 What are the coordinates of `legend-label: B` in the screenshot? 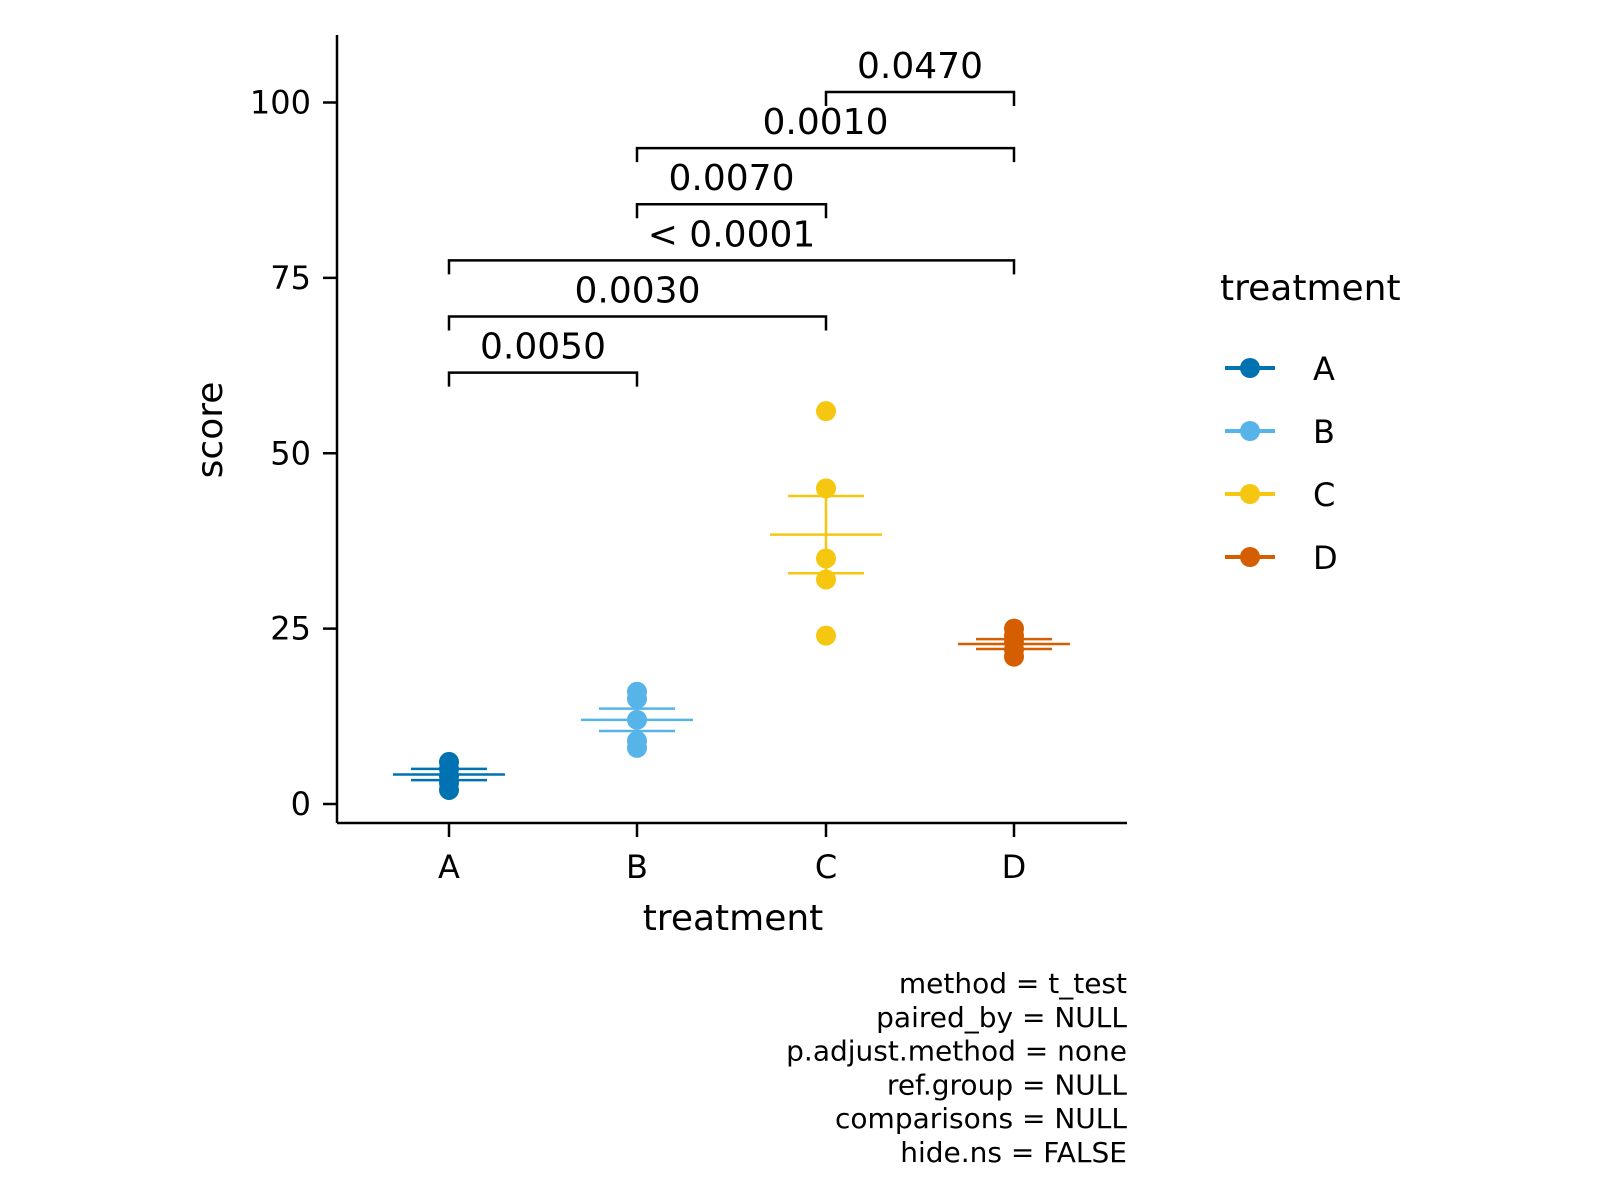 It's located at (1324, 432).